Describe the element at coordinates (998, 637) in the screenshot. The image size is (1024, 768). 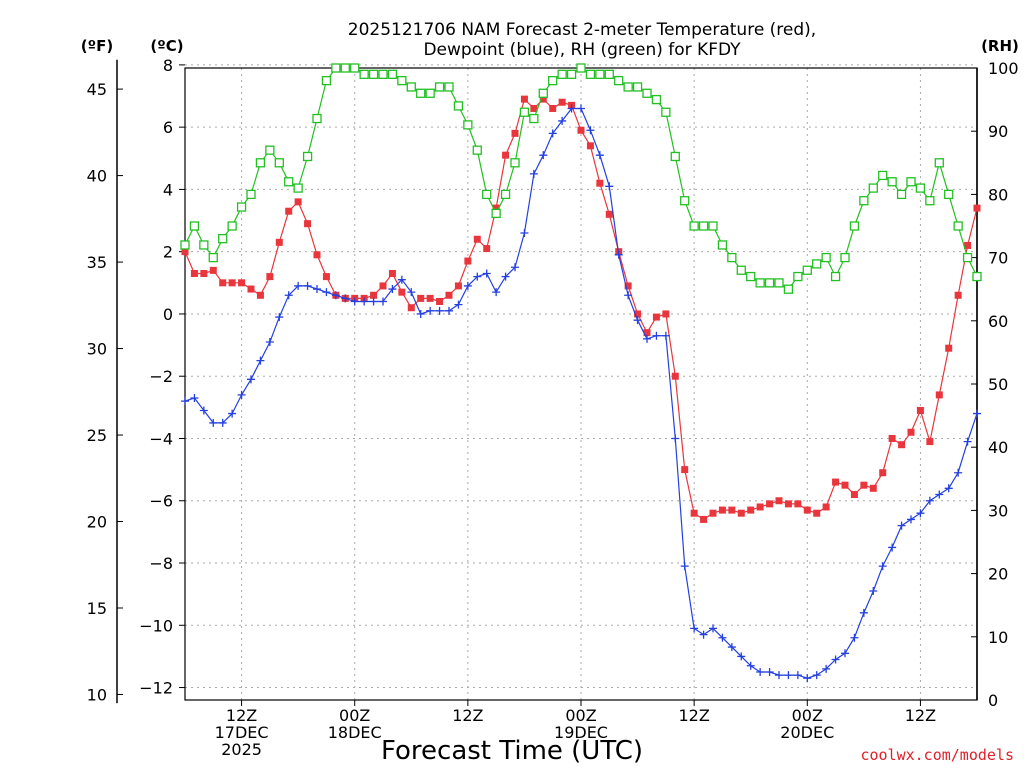
I see `rh-tick-label: 10` at that location.